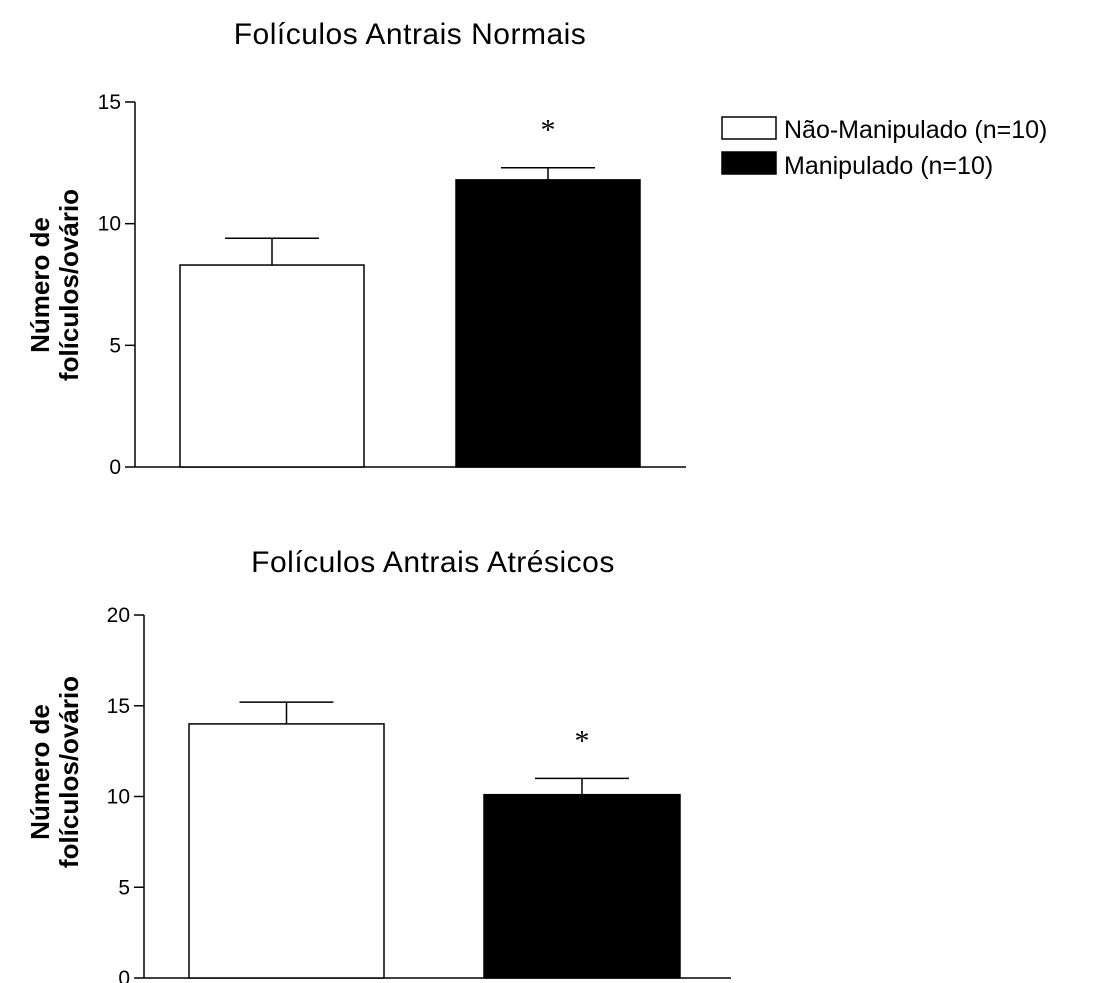 The height and width of the screenshot is (983, 1103). I want to click on y-tick-label-normal-2: 10, so click(109, 224).